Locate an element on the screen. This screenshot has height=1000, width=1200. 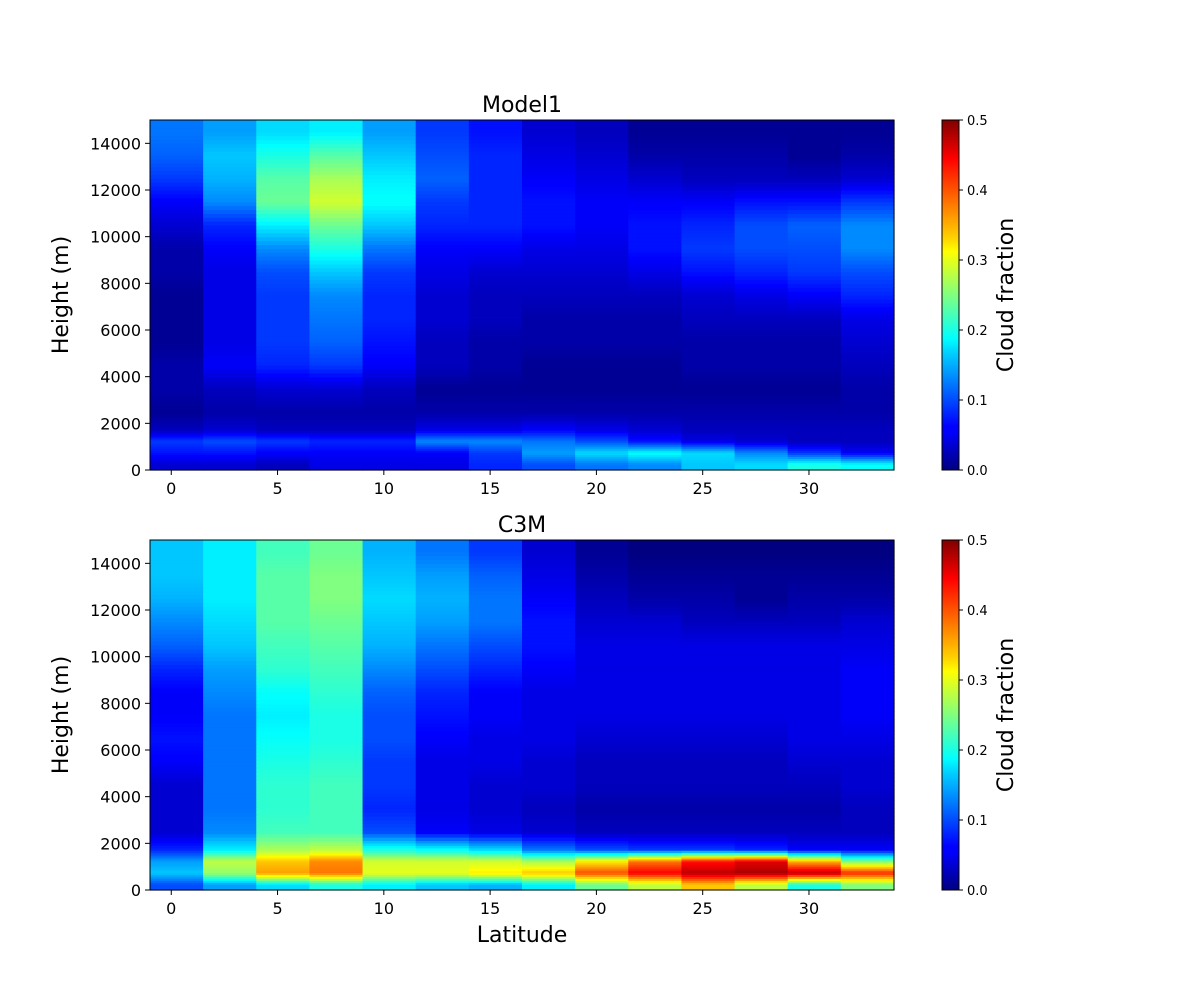
colorbar is located at coordinates (950, 715).